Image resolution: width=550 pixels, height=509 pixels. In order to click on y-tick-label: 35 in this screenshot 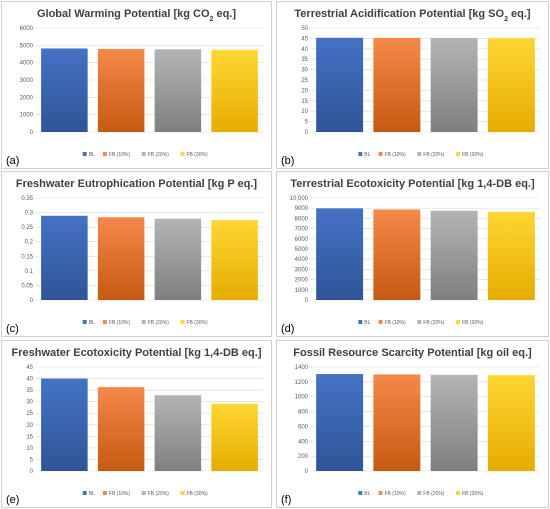, I will do `click(29, 391)`.